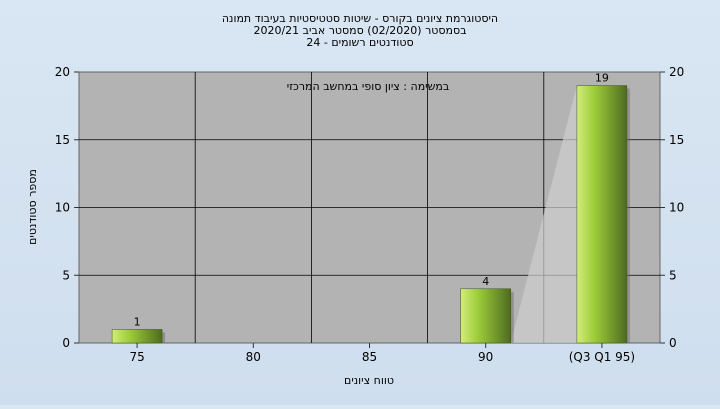  Describe the element at coordinates (673, 343) in the screenshot. I see `y-tick-label-right: 0` at that location.